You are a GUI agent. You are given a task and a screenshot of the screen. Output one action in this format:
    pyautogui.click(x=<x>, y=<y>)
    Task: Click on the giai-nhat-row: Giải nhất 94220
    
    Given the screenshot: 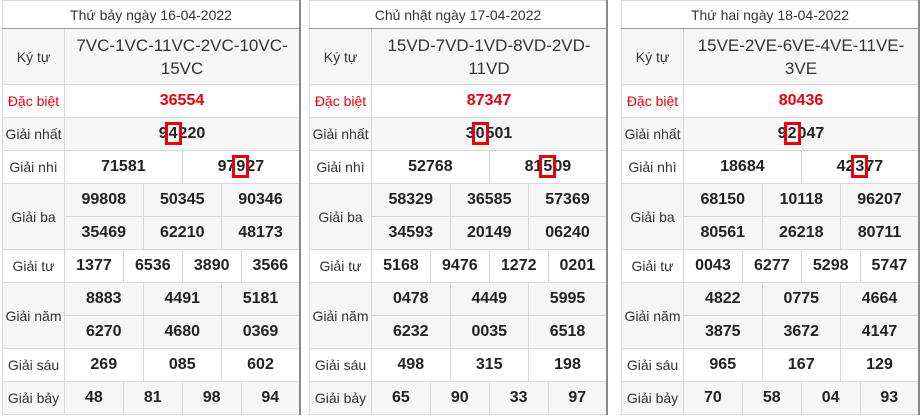 What is the action you would take?
    pyautogui.click(x=151, y=134)
    